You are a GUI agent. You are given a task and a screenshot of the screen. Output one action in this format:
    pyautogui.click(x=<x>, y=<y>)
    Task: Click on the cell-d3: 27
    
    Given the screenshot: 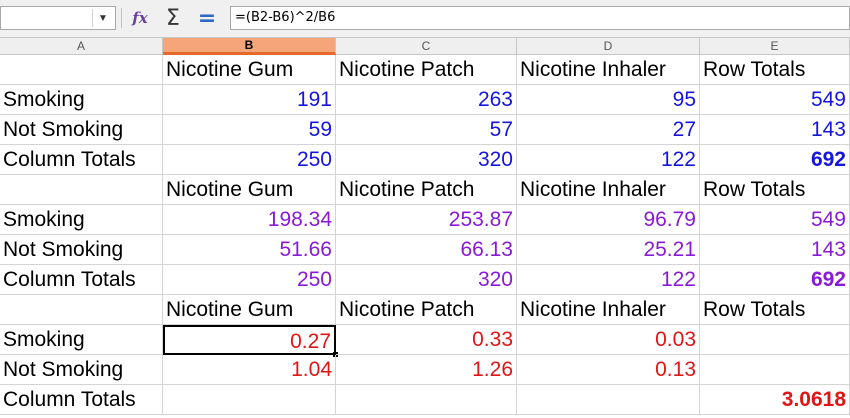 What is the action you would take?
    pyautogui.click(x=608, y=130)
    